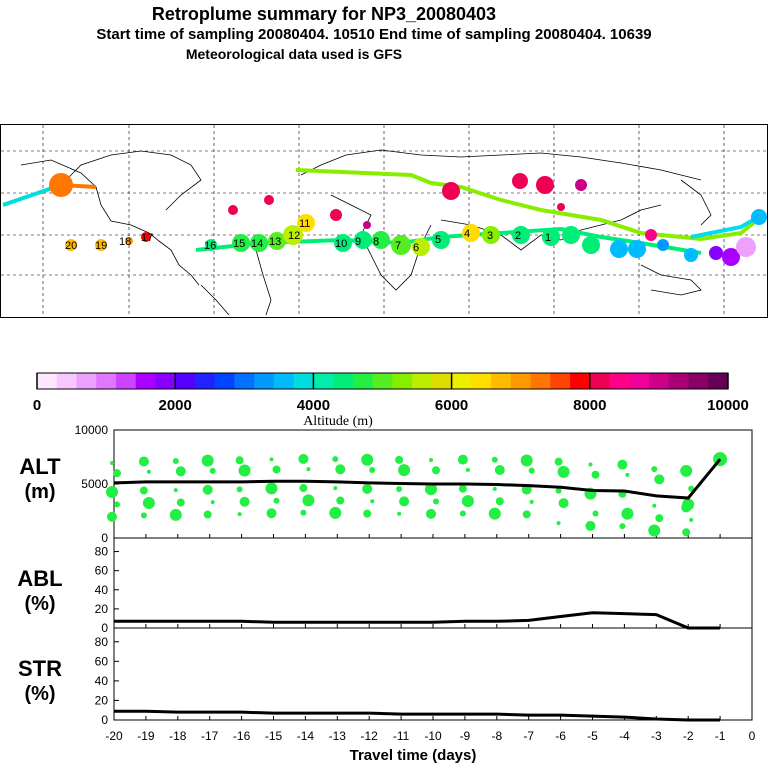 This screenshot has width=768, height=768. I want to click on y-tick-label: 20, so click(102, 700).